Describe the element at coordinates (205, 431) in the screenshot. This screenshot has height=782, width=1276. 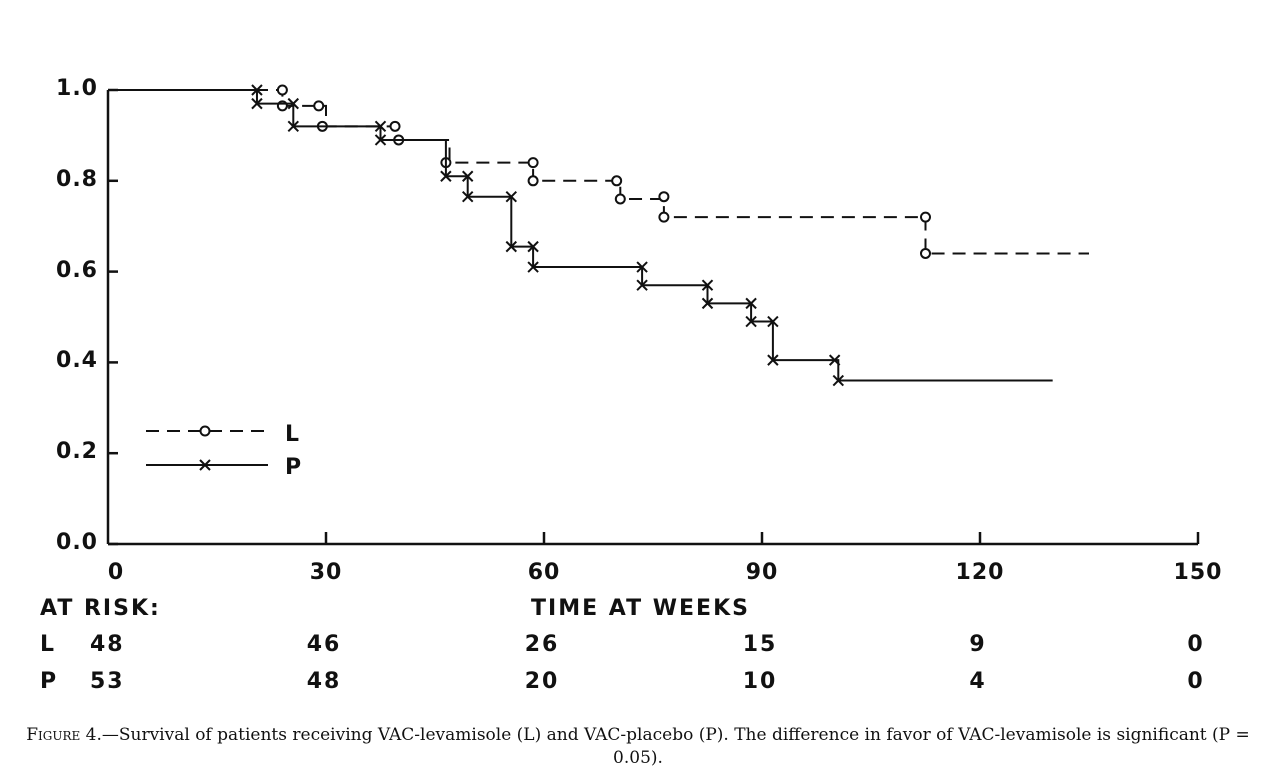
I see `legend-marker-l` at that location.